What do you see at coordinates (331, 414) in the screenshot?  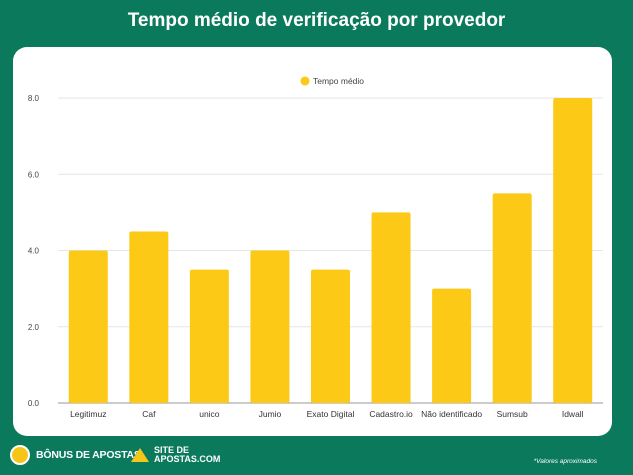 I see `x-tick-label: Exato Digital` at bounding box center [331, 414].